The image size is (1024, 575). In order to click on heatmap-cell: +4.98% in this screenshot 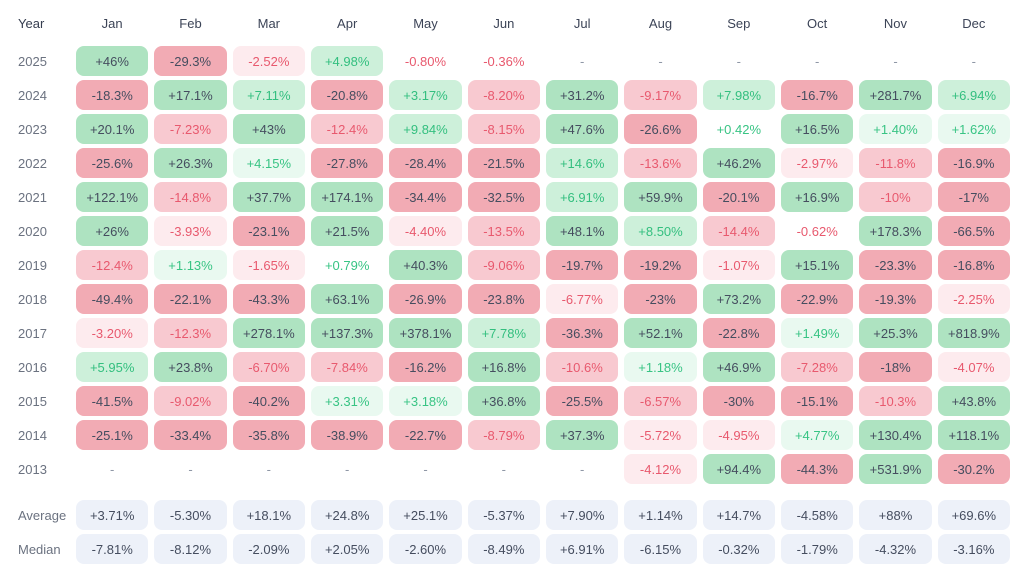, I will do `click(347, 61)`.